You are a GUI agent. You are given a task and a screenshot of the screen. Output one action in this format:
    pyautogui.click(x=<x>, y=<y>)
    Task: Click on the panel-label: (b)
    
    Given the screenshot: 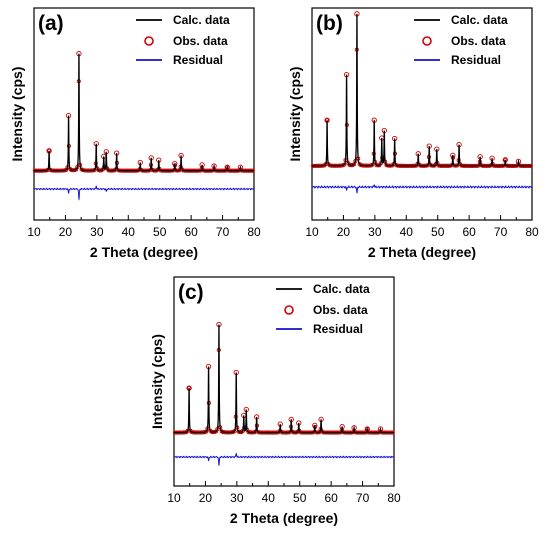 What is the action you would take?
    pyautogui.click(x=329, y=23)
    